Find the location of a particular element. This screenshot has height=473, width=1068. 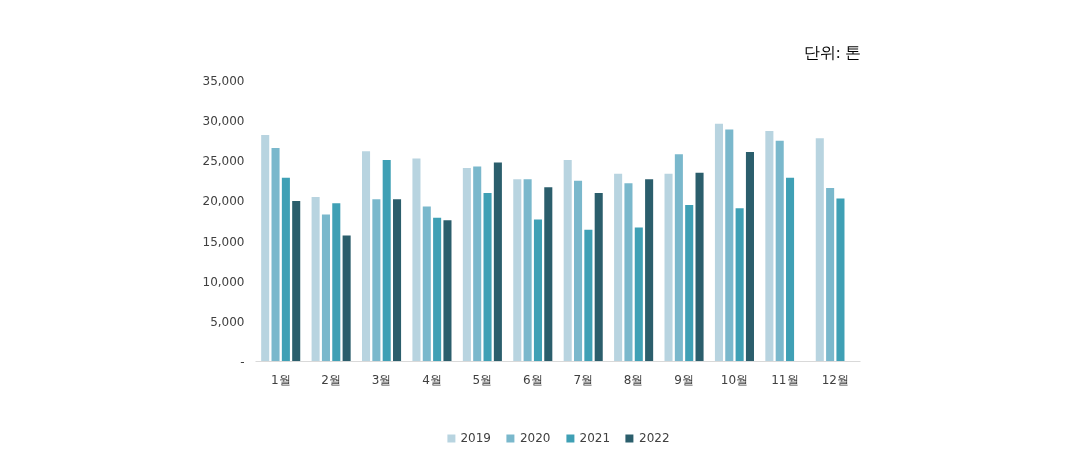

x-tick-label: 4월 is located at coordinates (432, 379).